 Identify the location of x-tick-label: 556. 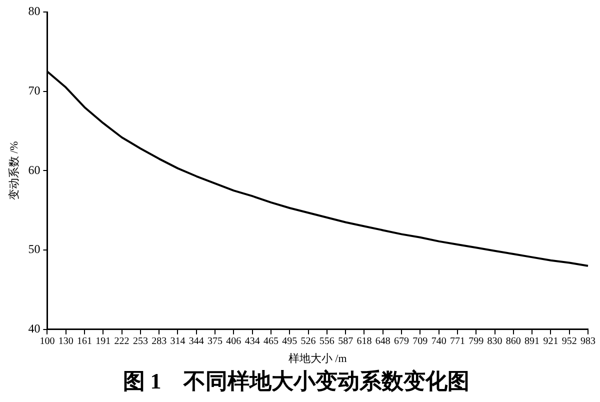
(326, 342).